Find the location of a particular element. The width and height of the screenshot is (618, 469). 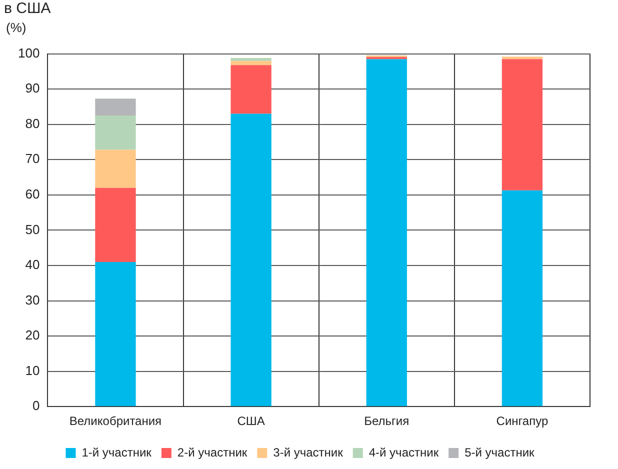

legend-label: 5-й участник is located at coordinates (500, 452).